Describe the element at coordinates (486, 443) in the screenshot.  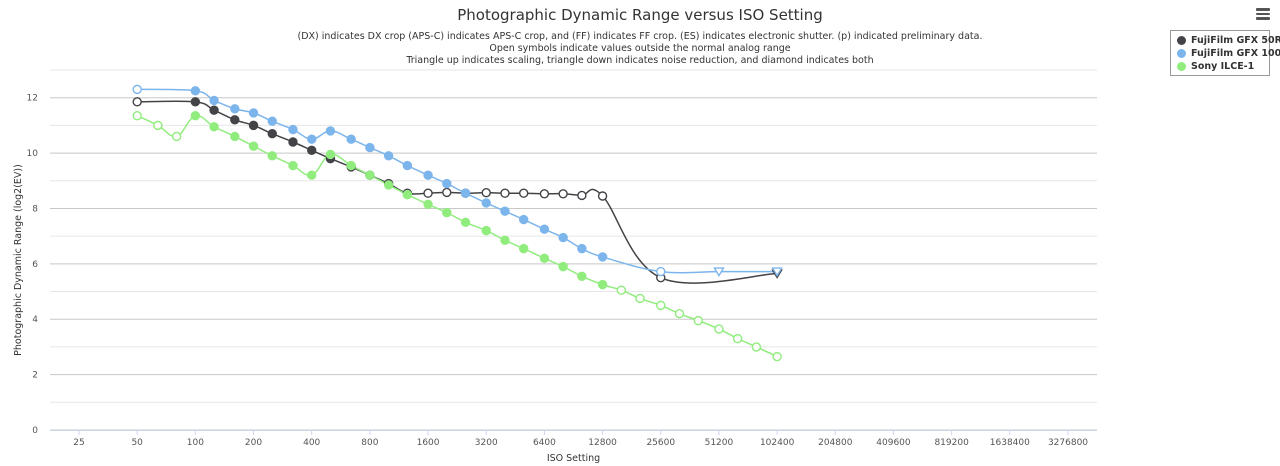
I see `x-tick-label: 3200` at that location.